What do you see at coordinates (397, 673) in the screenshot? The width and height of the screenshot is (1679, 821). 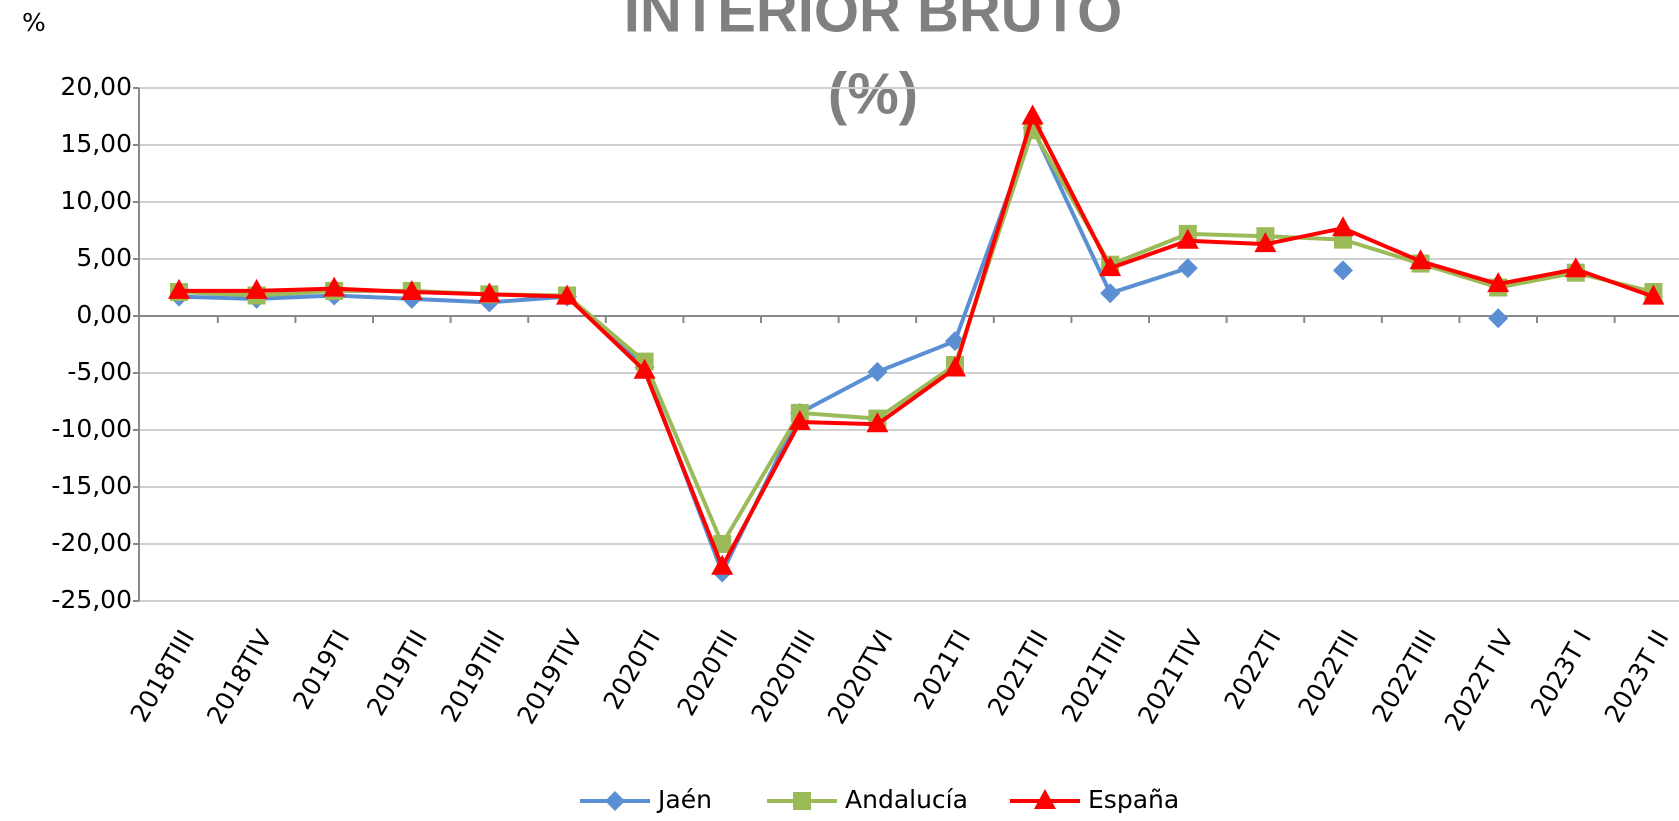 I see `x-tick-label: 2019TII` at bounding box center [397, 673].